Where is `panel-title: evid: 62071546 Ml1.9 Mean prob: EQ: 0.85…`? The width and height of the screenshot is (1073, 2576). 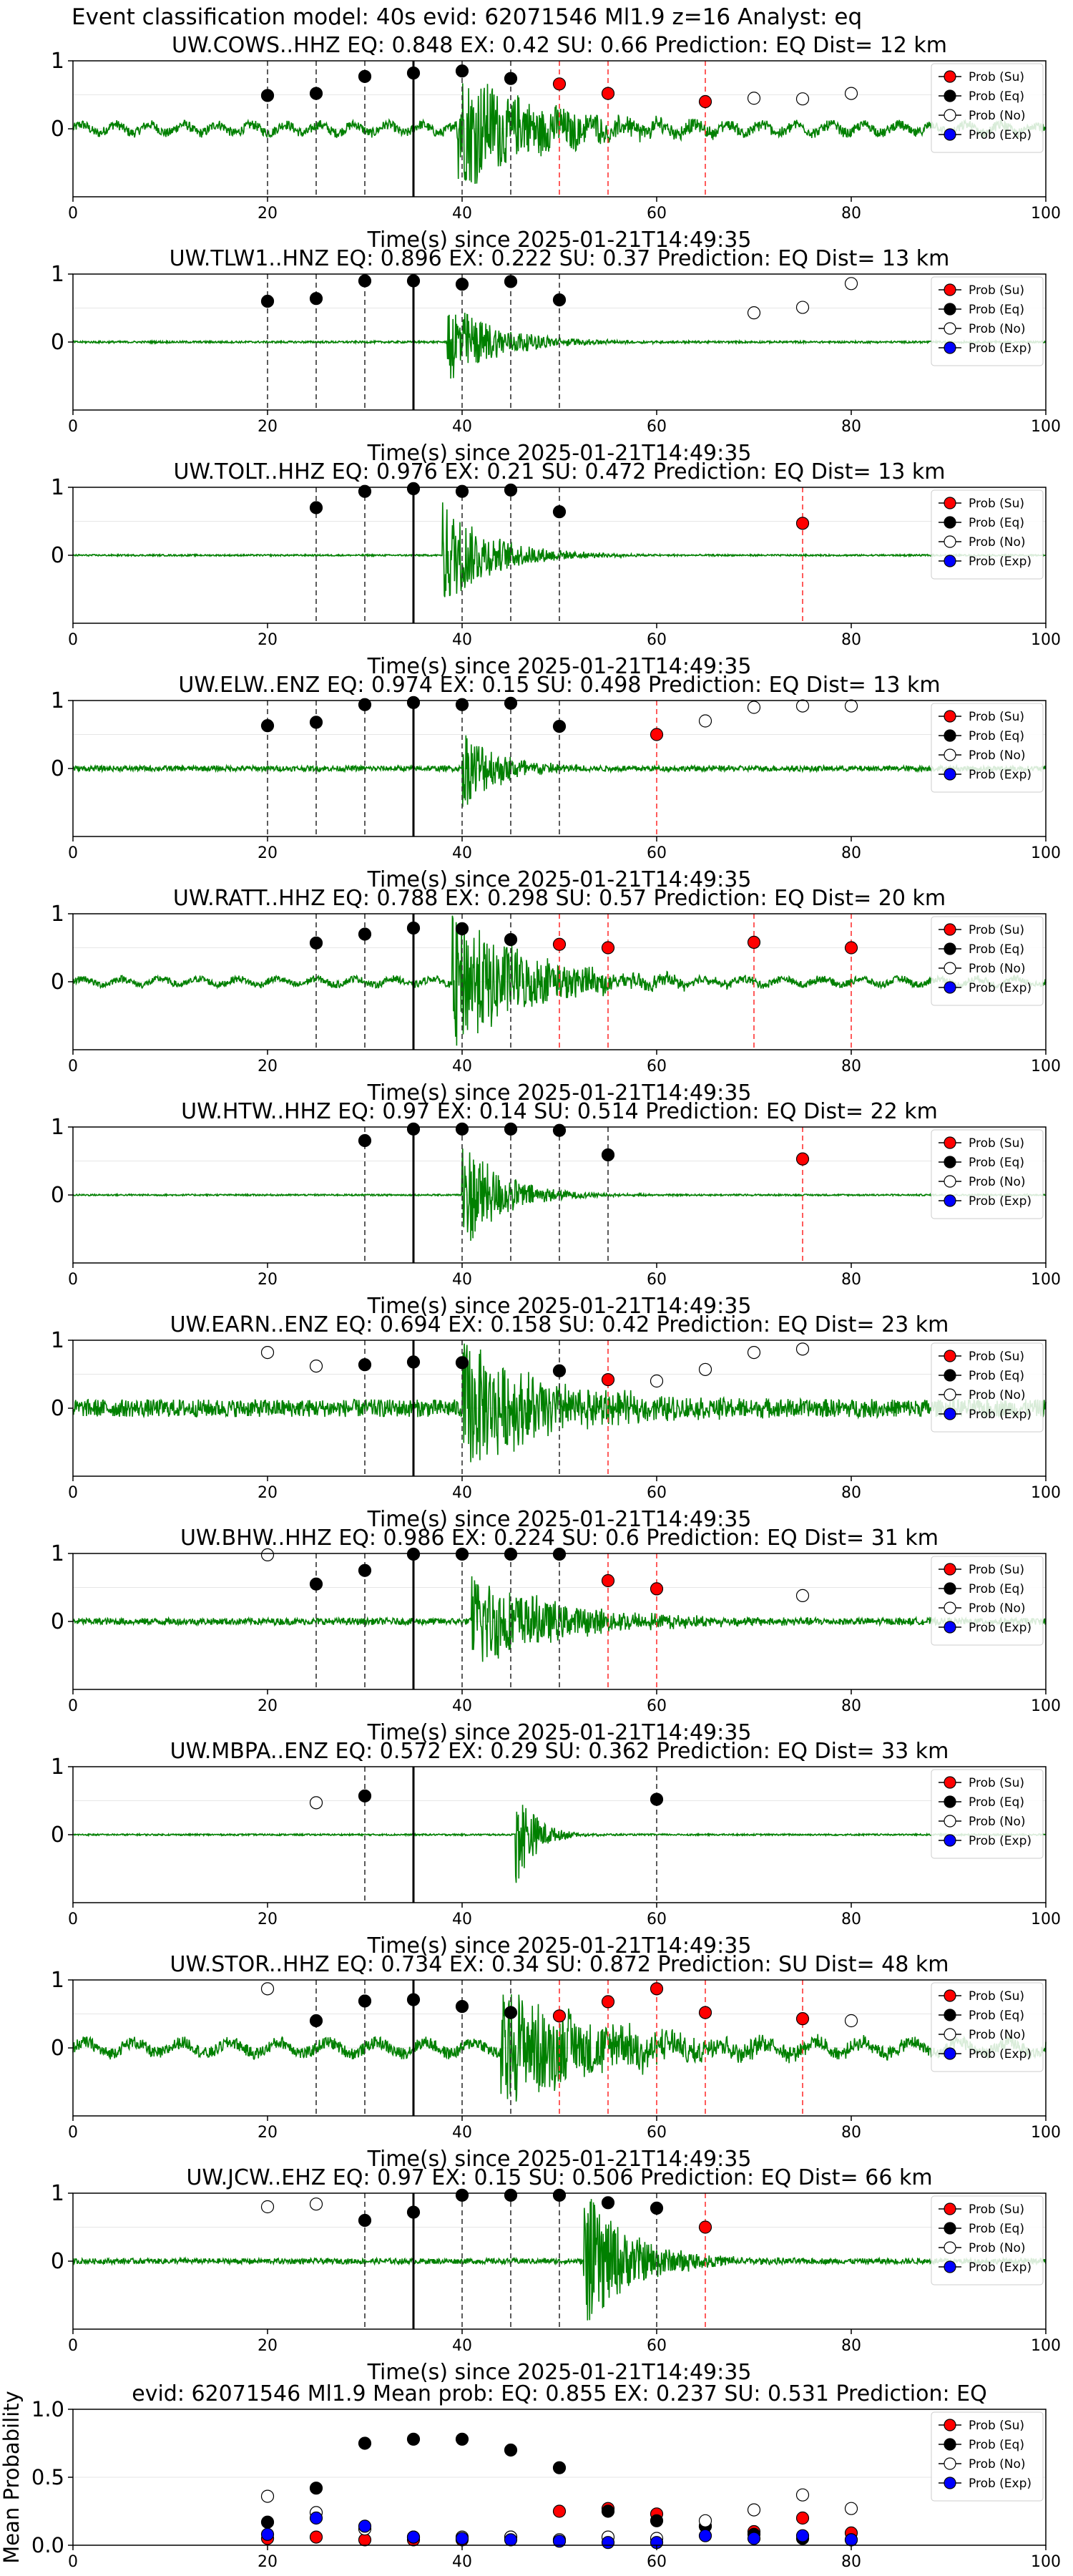 panel-title: evid: 62071546 Ml1.9 Mean prob: EQ: 0.85… is located at coordinates (559, 2393).